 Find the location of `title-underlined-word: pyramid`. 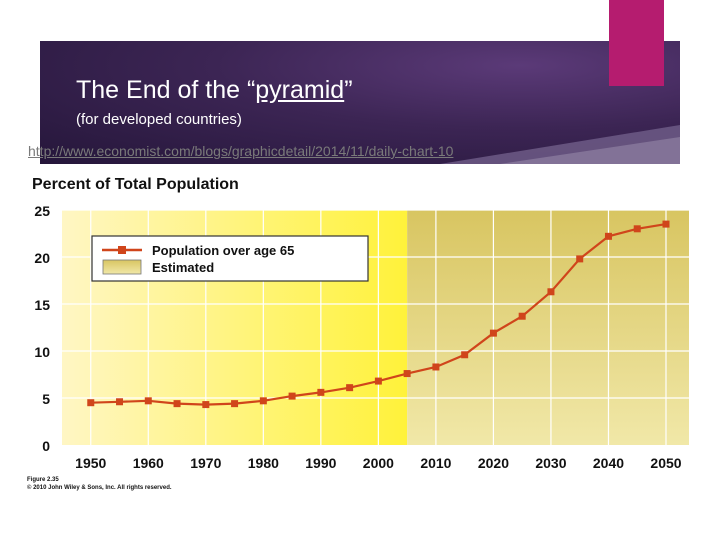

title-underlined-word: pyramid is located at coordinates (300, 90).